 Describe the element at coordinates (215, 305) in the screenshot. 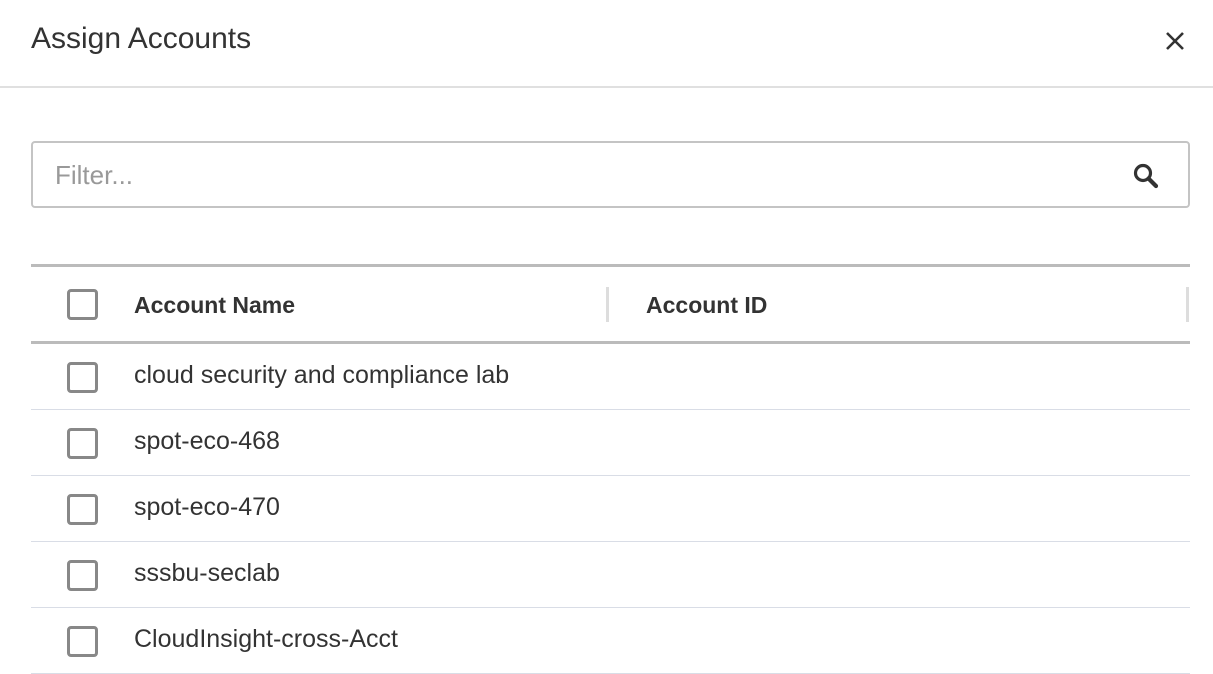

I see `column-header-account-name: Account Name` at that location.